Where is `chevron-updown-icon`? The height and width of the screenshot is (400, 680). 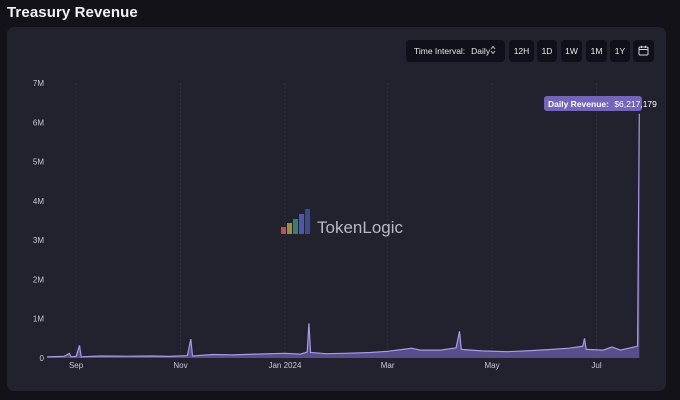 chevron-updown-icon is located at coordinates (493, 50).